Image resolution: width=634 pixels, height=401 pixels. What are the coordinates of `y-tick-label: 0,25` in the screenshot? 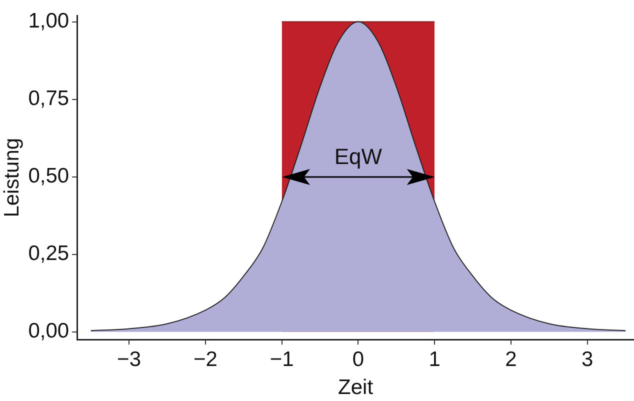 It's located at (49, 254).